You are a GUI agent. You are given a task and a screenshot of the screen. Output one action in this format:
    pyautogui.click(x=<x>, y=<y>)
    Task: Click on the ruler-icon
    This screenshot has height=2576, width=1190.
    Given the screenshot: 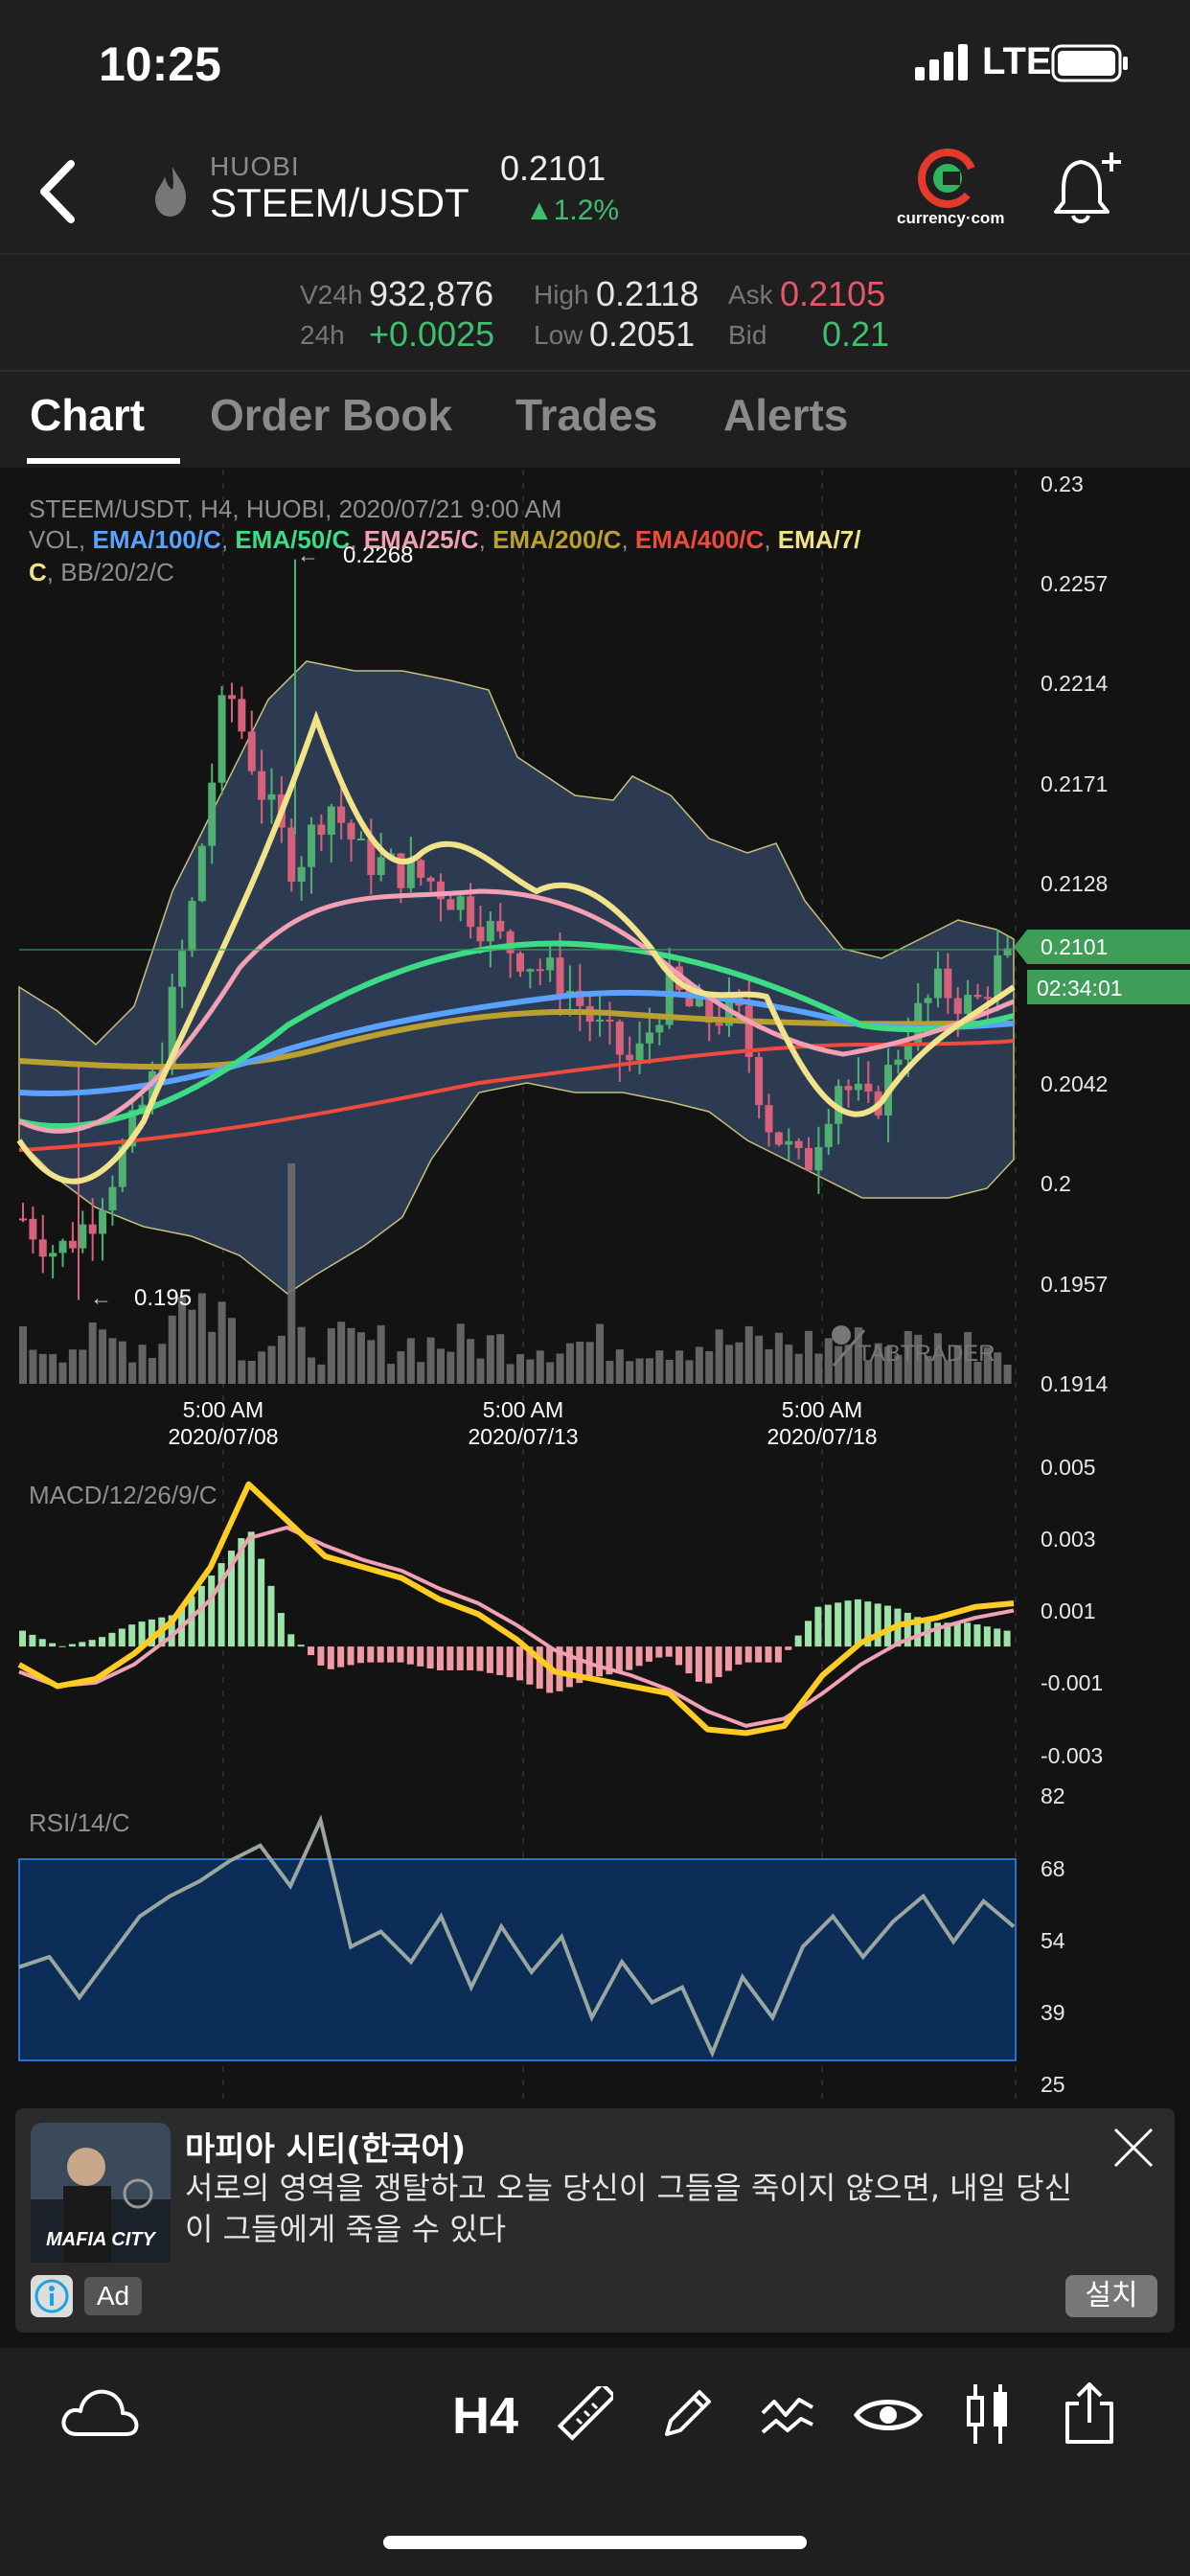 What is the action you would take?
    pyautogui.click(x=585, y=2415)
    